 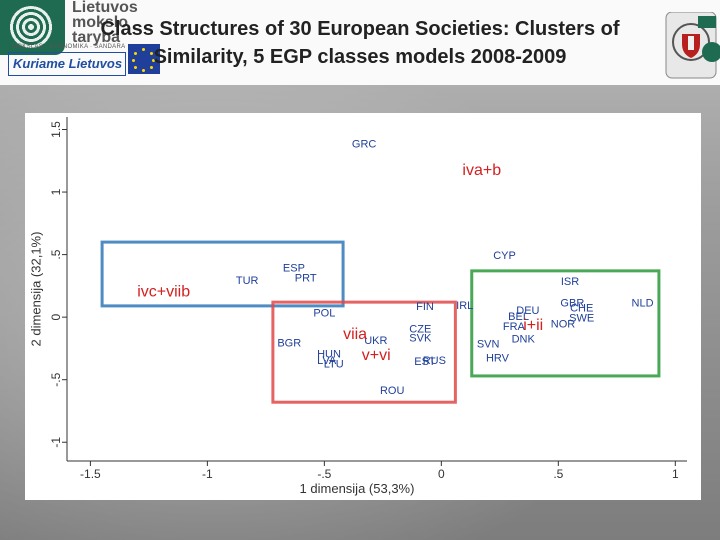 I want to click on y-tick-label: -.5, so click(x=56, y=379).